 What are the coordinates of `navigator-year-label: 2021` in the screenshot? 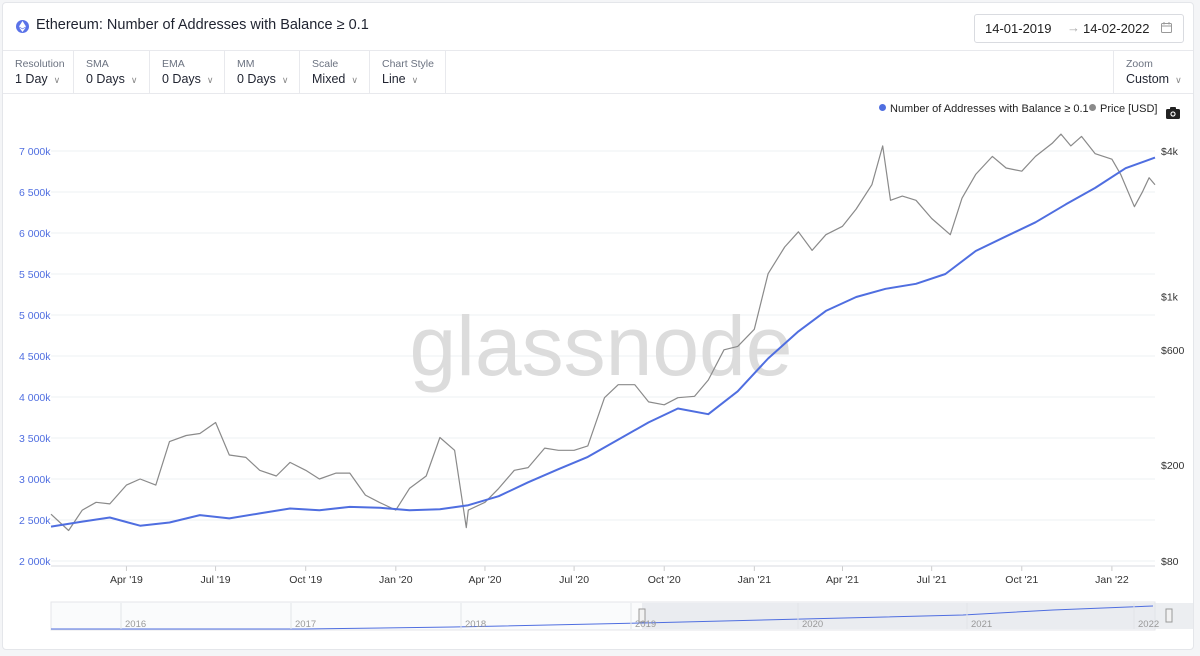 It's located at (981, 624).